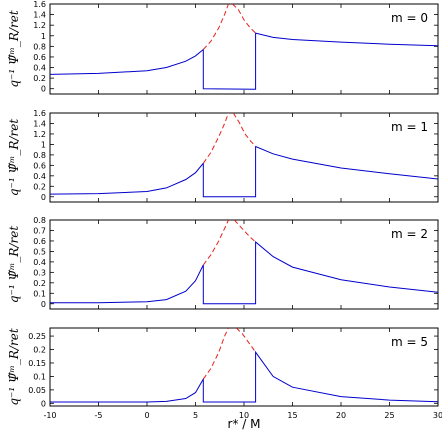 Image resolution: width=442 pixels, height=430 pixels. Describe the element at coordinates (39, 251) in the screenshot. I see `y-tick-label: 0.5` at that location.